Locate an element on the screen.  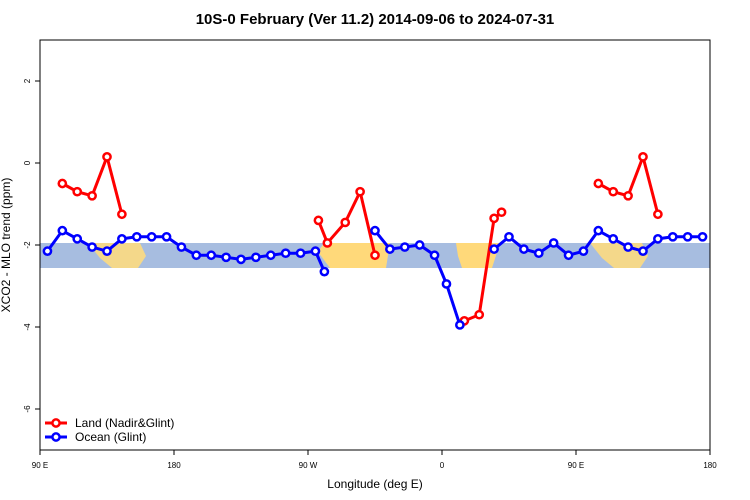
x-axis-label: Longitude (deg E) is located at coordinates (374, 484).